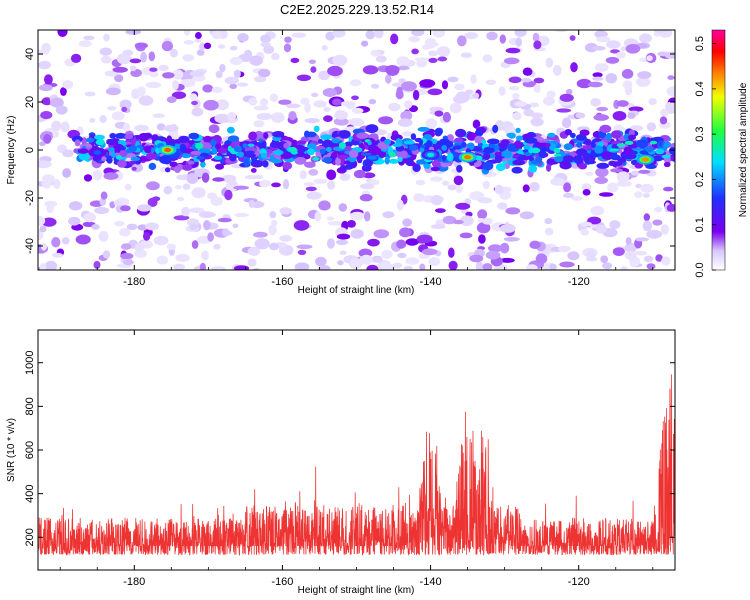 The height and width of the screenshot is (600, 750). I want to click on colorbar-ticks: 0.0 0.1 0.2 0.3 0.4 0.5, so click(705, 157).